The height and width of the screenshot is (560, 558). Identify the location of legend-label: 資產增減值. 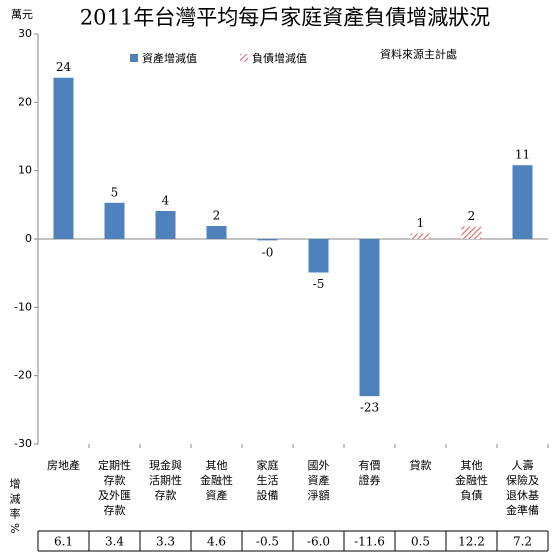
(169, 58).